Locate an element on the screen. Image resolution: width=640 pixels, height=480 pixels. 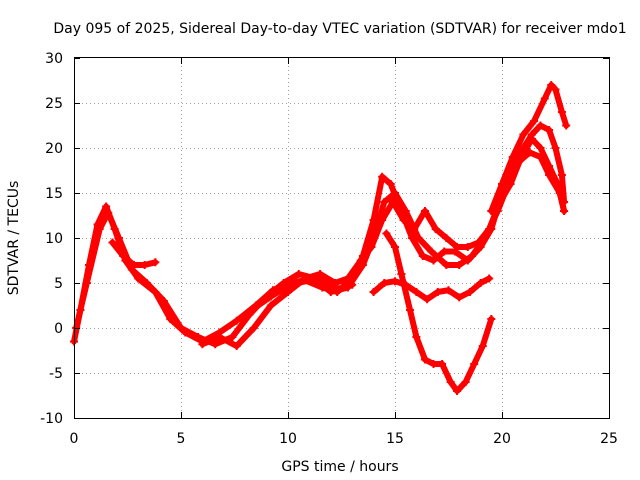
y-tick-label: 10 is located at coordinates (54, 239).